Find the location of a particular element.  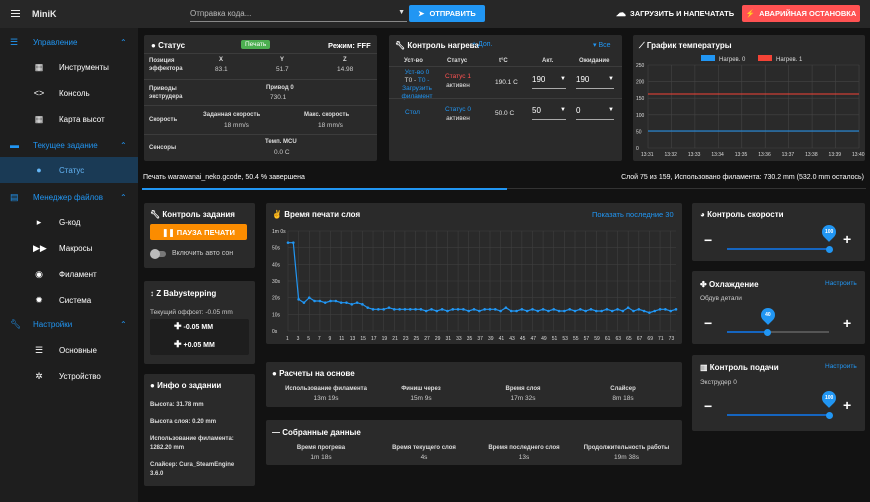

sidebar-item-macros: ▶▶ Макросы is located at coordinates (69, 248).